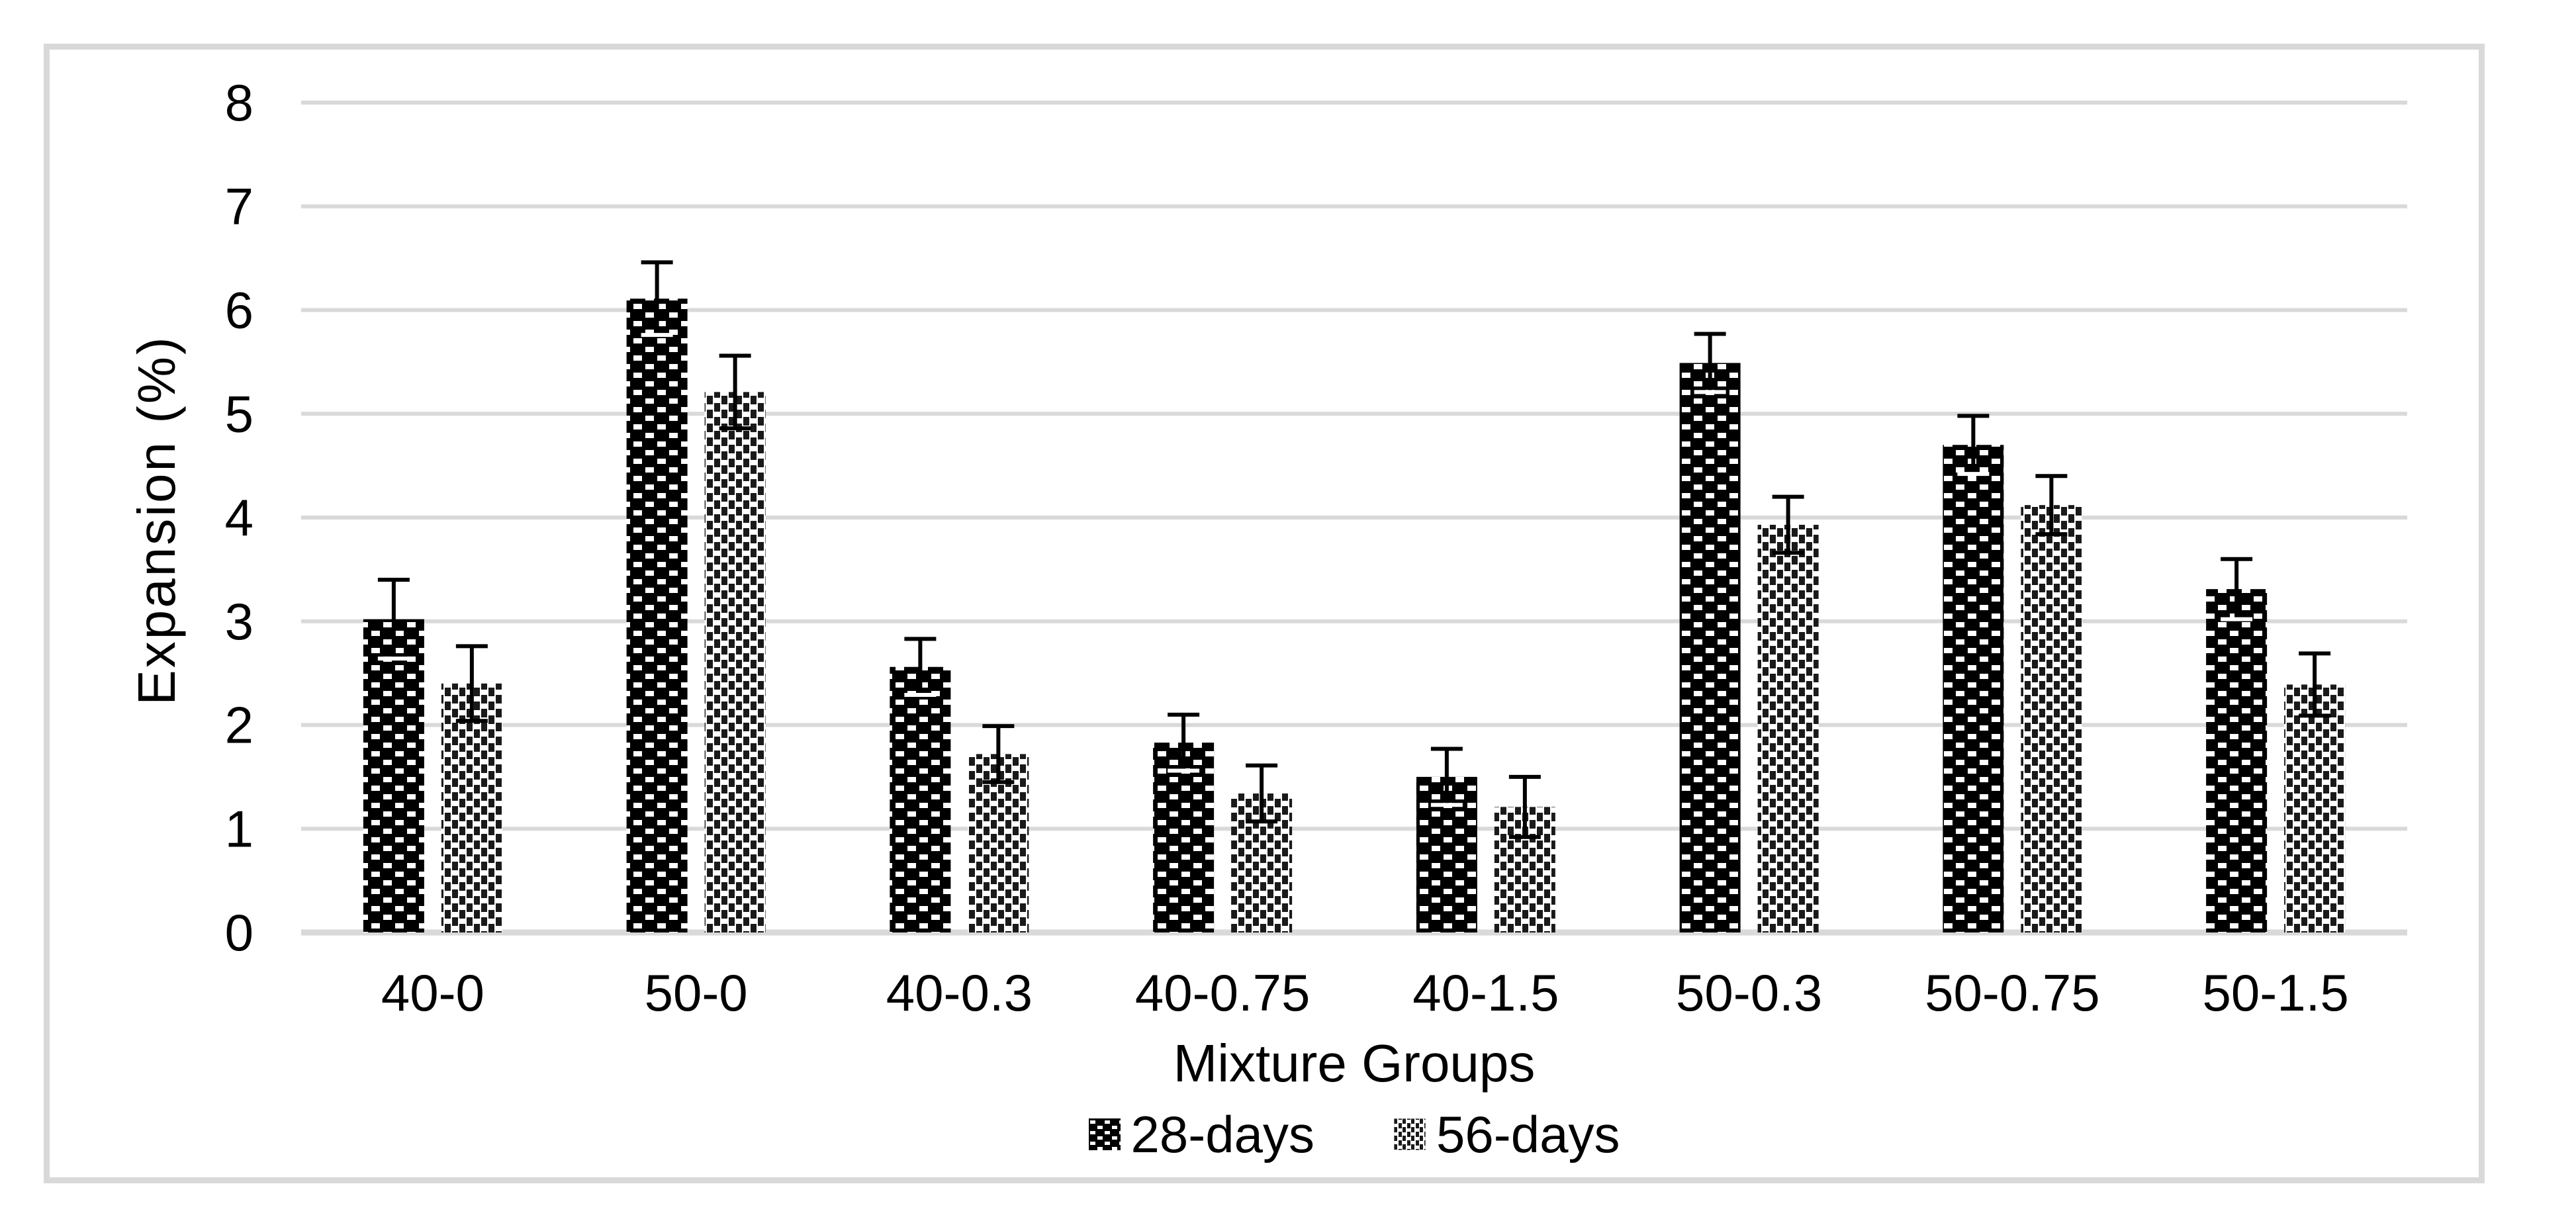 The image size is (2576, 1225). What do you see at coordinates (2315, 808) in the screenshot?
I see `bar-56-days-50-1.5` at bounding box center [2315, 808].